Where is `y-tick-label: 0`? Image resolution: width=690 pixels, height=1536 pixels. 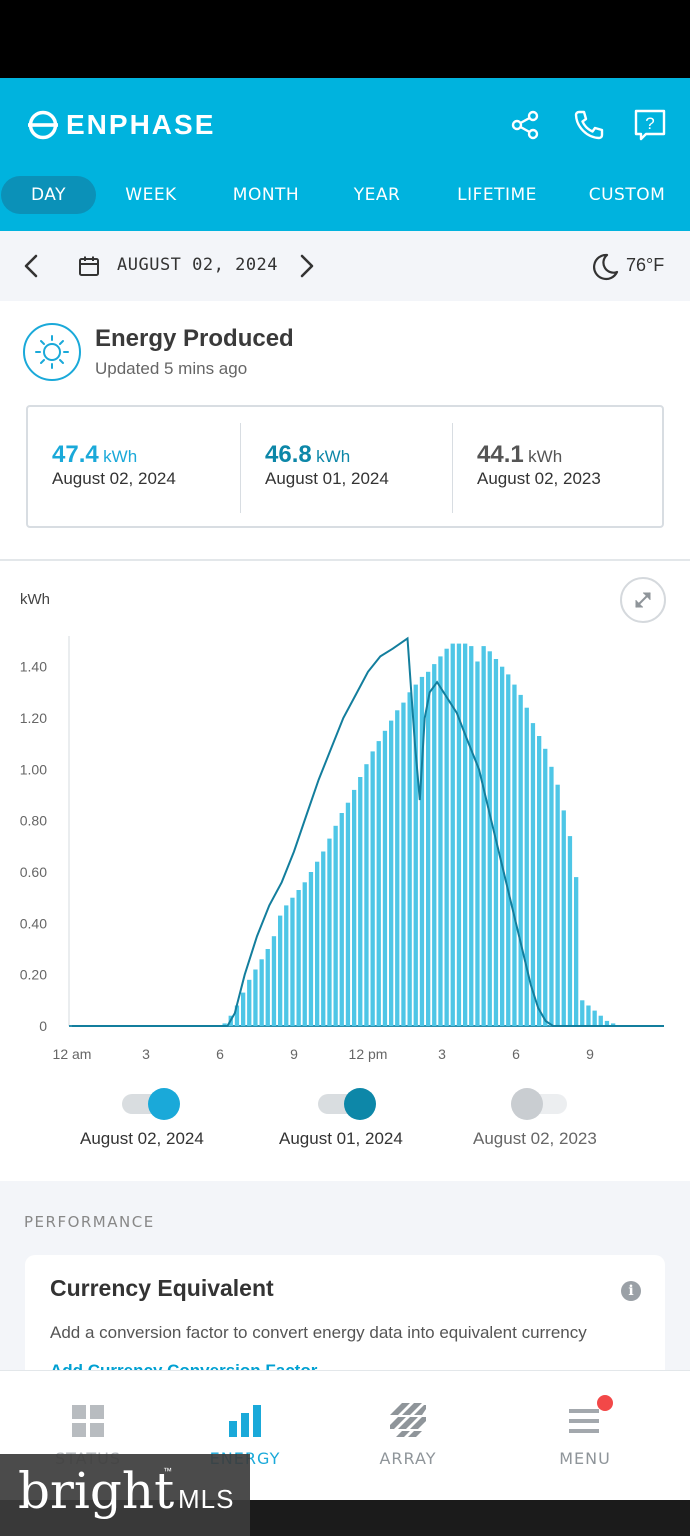 y-tick-label: 0 is located at coordinates (43, 1026).